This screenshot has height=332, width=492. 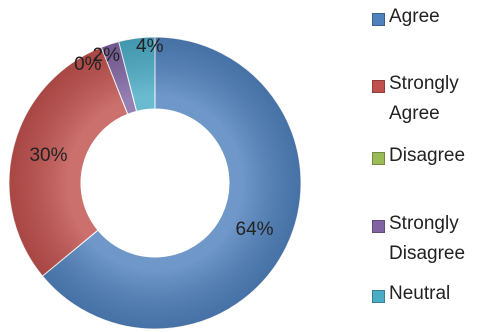 I want to click on legend-item-disagree: Disagree, so click(x=418, y=158).